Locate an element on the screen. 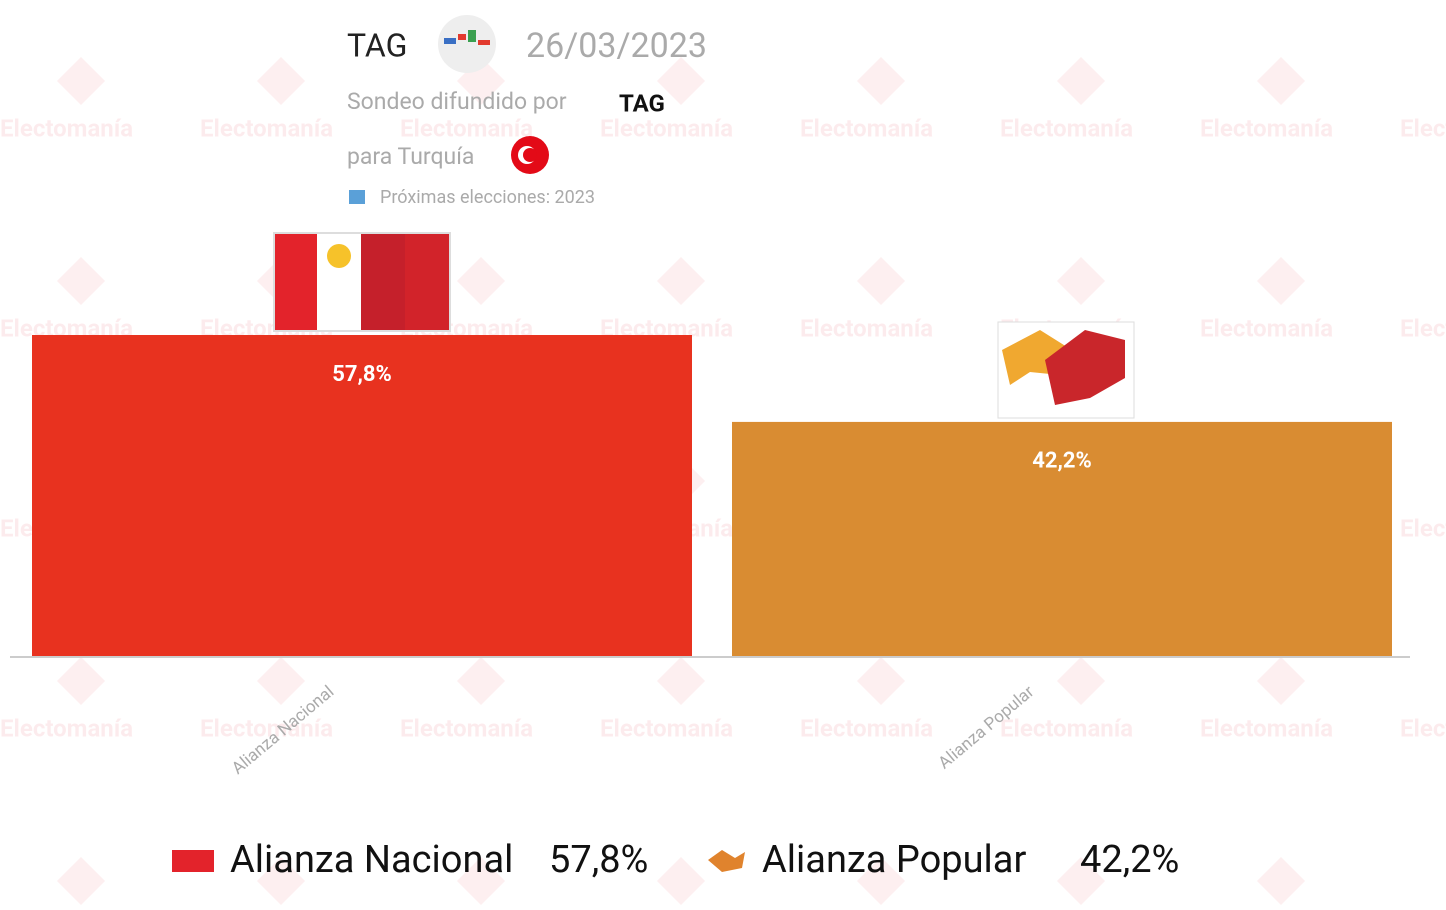 The width and height of the screenshot is (1446, 910). legend-value: 57,8% is located at coordinates (598, 860).